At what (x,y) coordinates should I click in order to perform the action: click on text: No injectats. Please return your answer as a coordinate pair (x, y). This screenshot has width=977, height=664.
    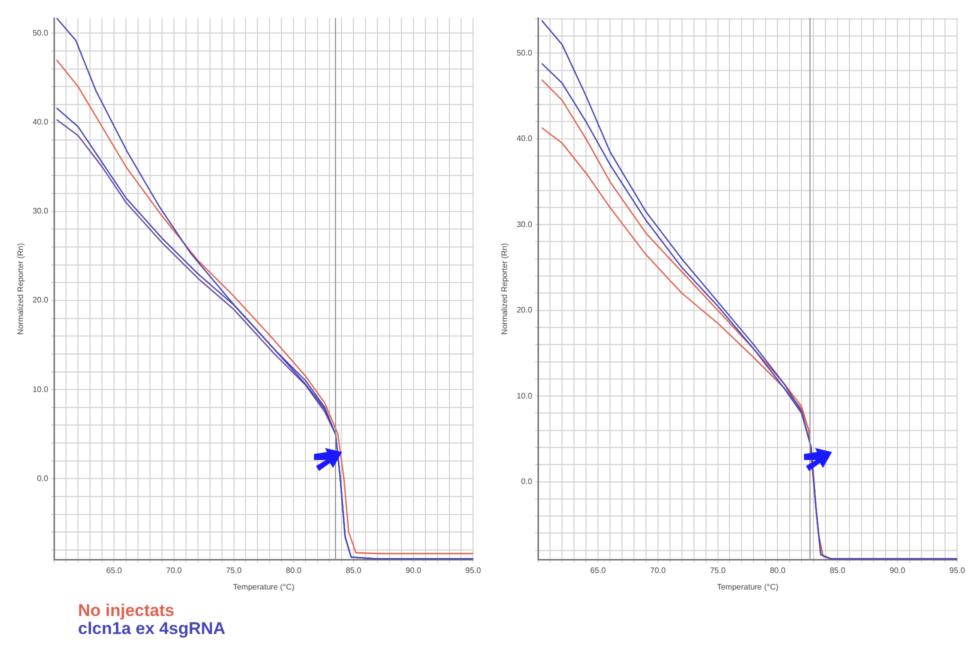
    Looking at the image, I should click on (127, 610).